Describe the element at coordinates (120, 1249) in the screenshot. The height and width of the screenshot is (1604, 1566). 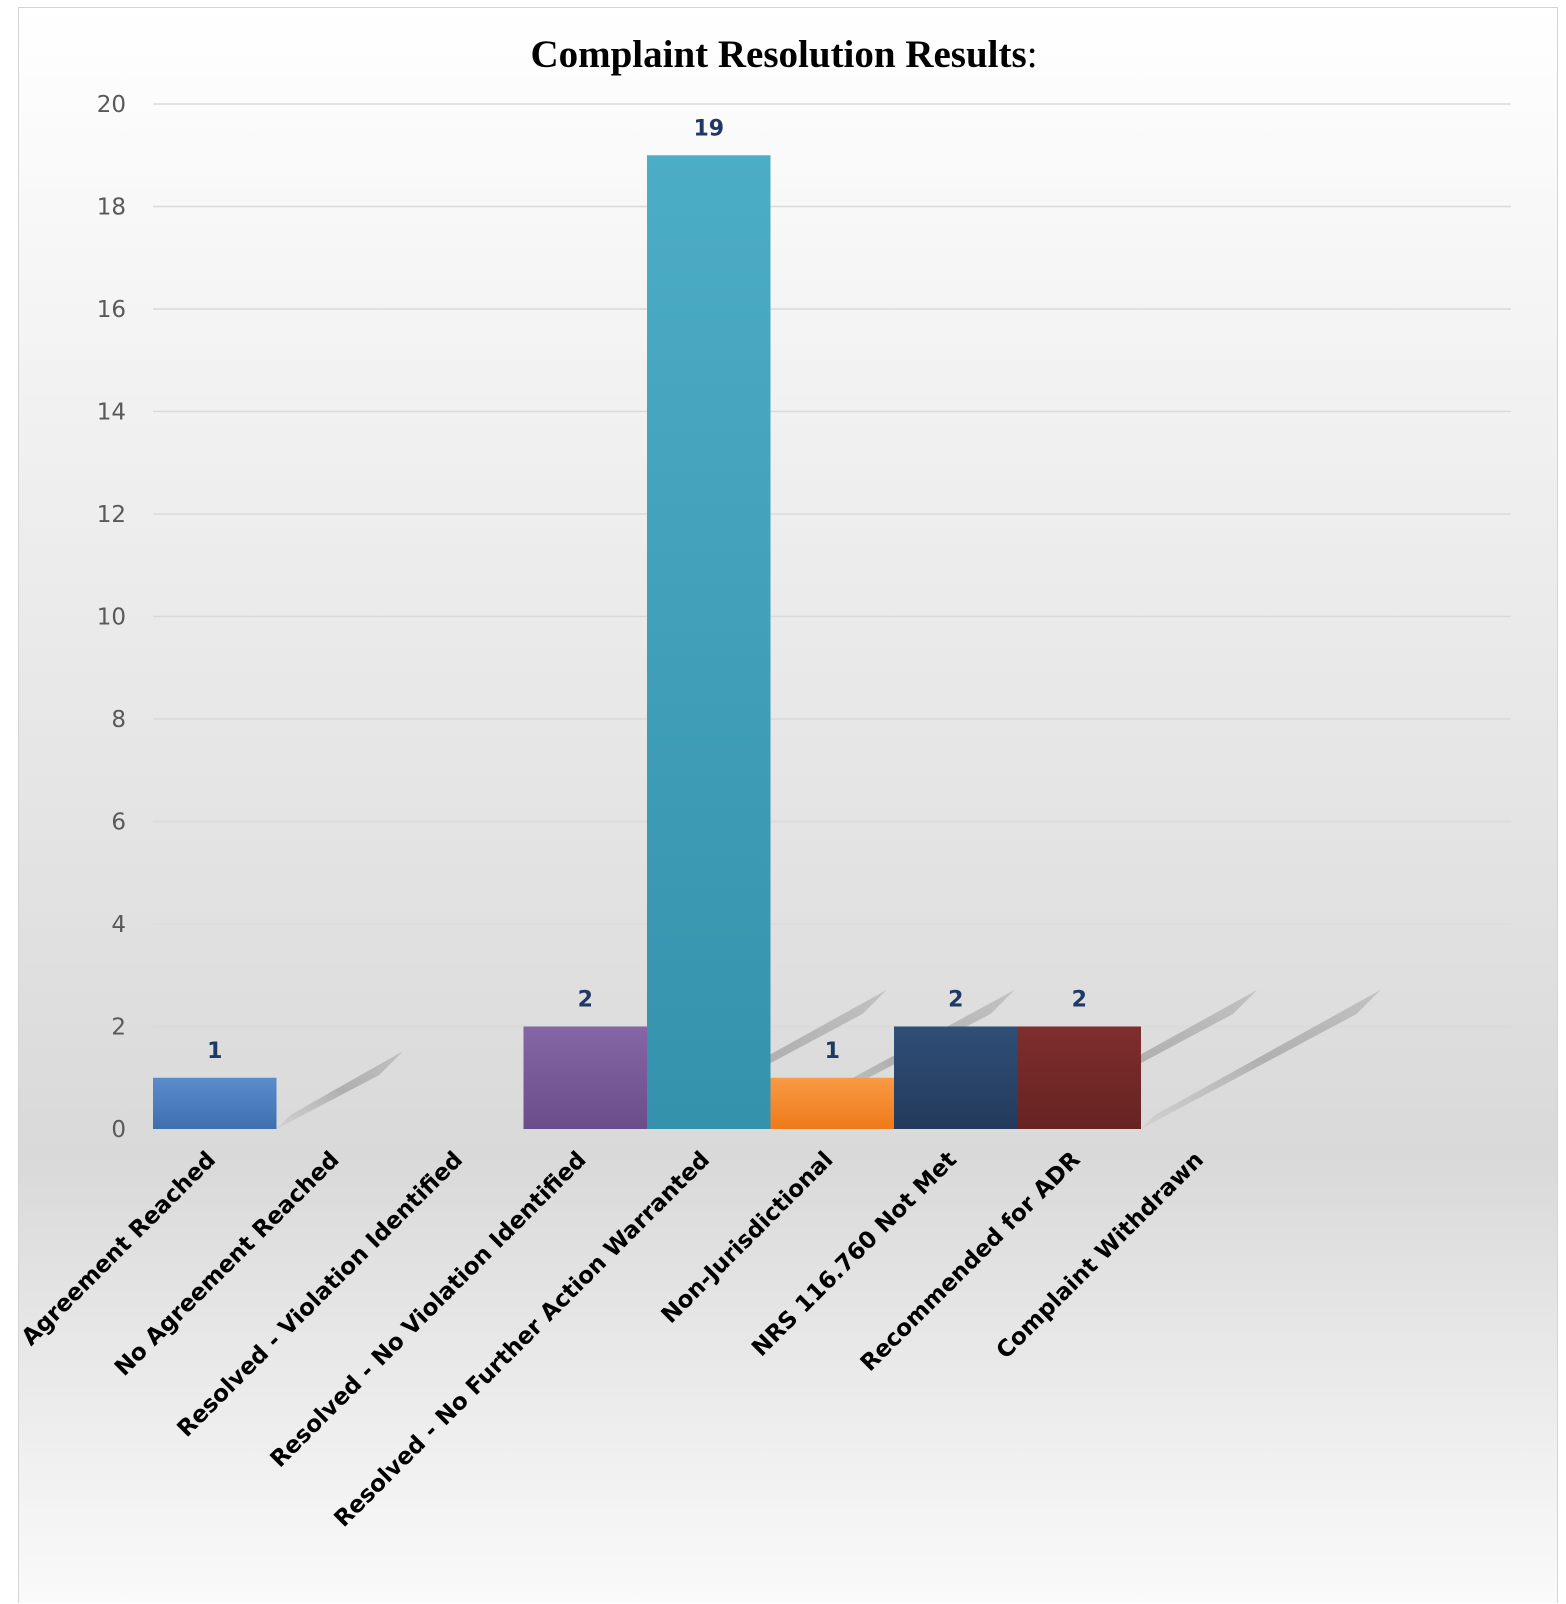
I see `x-tick-label-agreement-reached: Agreement Reached` at that location.